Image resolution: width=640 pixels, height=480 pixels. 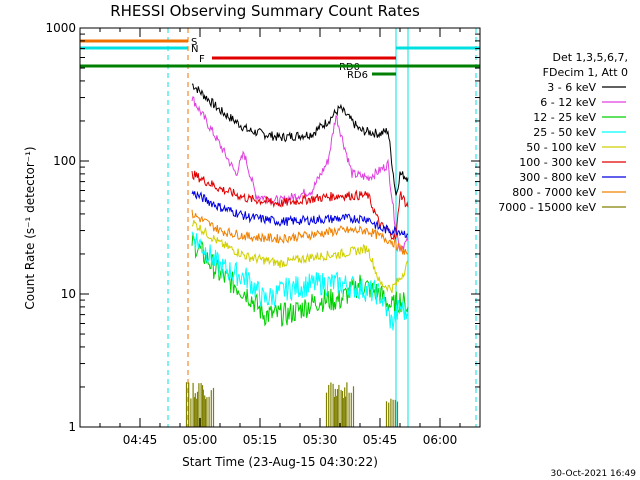 What do you see at coordinates (357, 75) in the screenshot?
I see `flag-bar-label: RD6` at bounding box center [357, 75].